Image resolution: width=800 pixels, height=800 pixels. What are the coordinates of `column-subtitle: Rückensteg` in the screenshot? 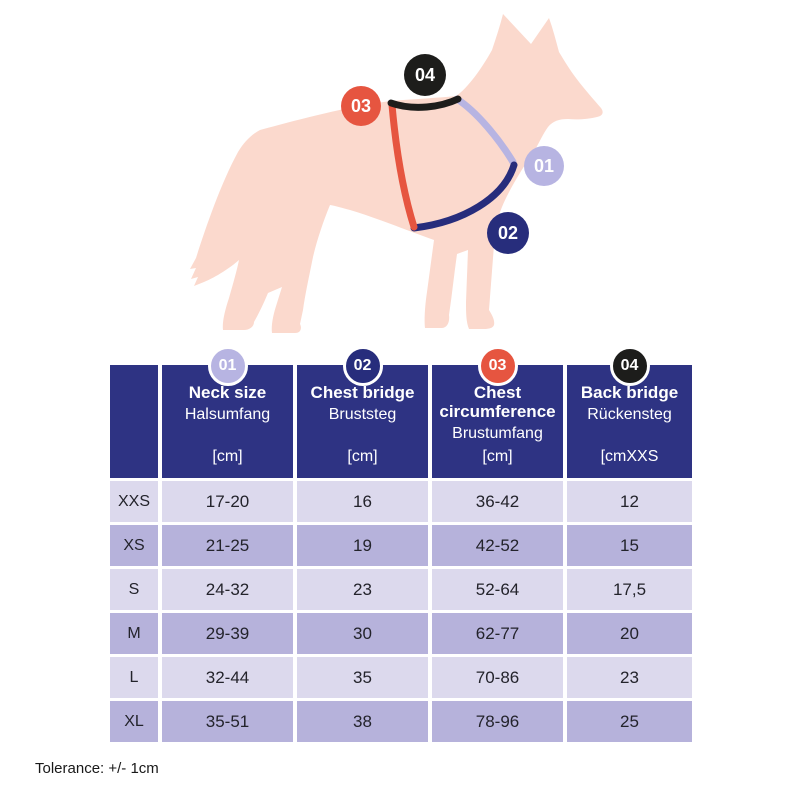 It's located at (629, 415).